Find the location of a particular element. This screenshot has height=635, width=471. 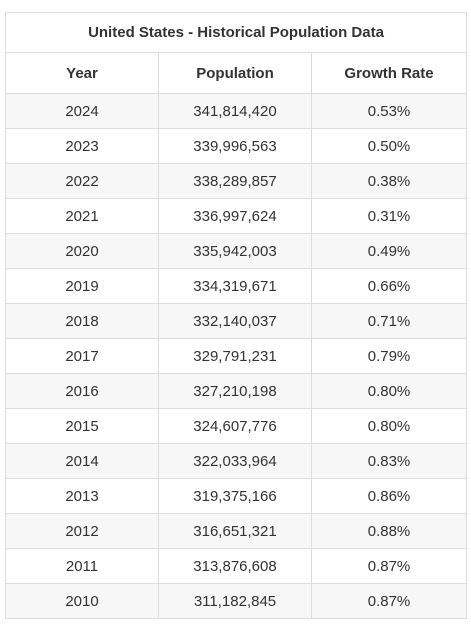

year-cell: 2022 is located at coordinates (82, 181).